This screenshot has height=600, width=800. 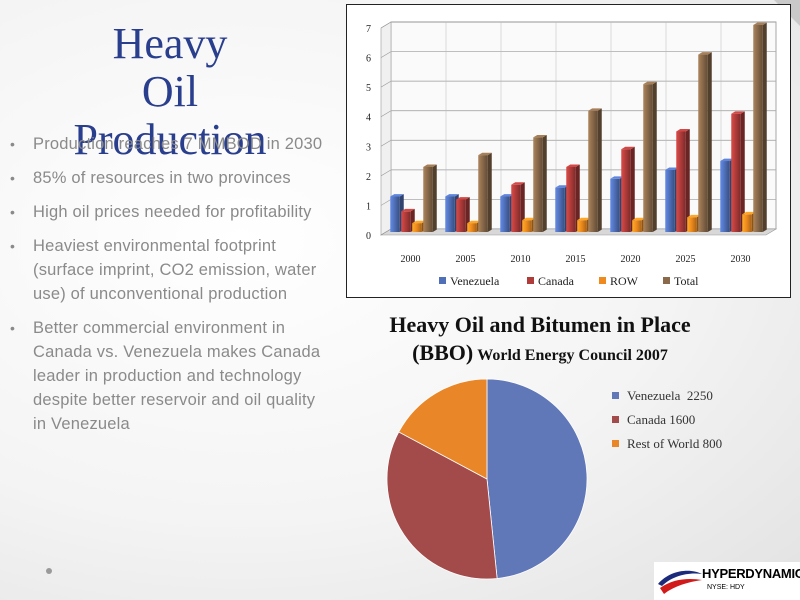 What do you see at coordinates (172, 212) in the screenshot?
I see `bullet-text: High oil prices needed for profitability` at bounding box center [172, 212].